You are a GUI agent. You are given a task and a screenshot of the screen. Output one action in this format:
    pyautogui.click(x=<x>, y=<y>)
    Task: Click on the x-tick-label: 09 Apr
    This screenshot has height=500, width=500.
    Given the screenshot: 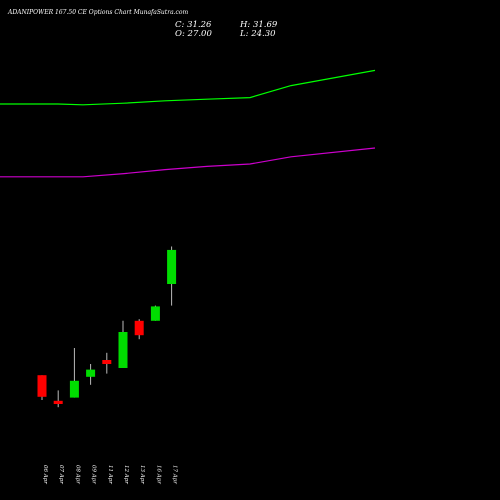 What is the action you would take?
    pyautogui.click(x=94, y=474)
    